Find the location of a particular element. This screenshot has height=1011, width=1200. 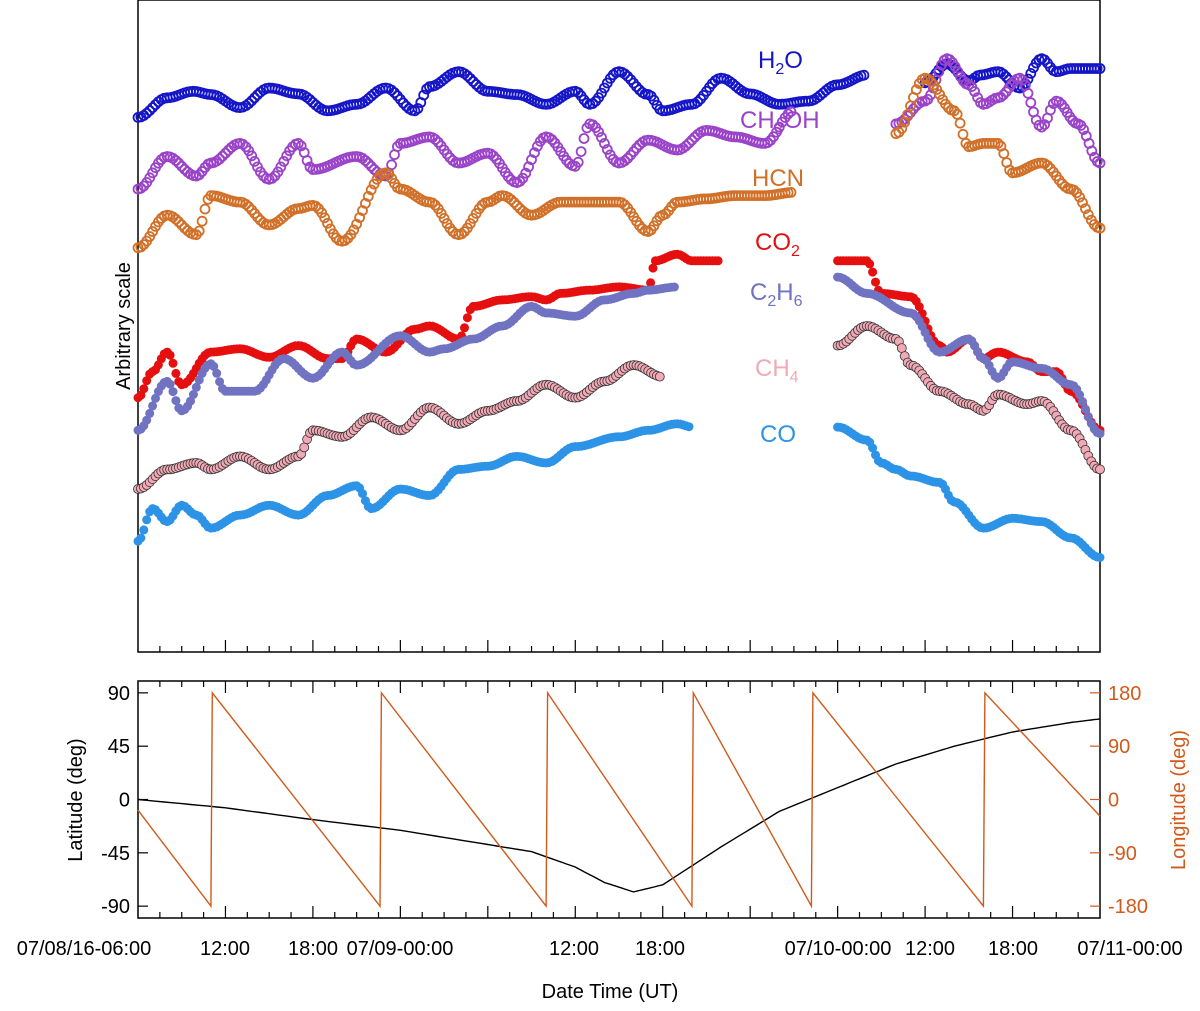

y-tick-label: -45 is located at coordinates (115, 854).